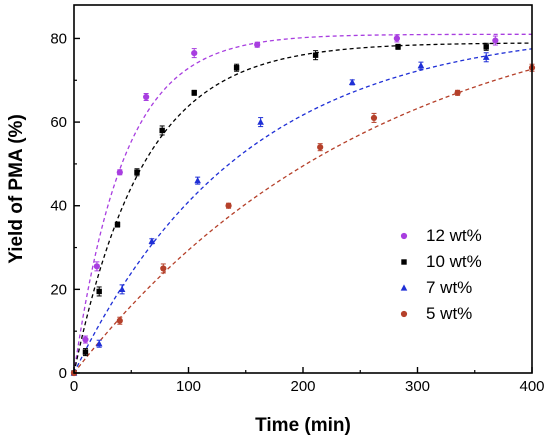  What do you see at coordinates (449, 287) in the screenshot?
I see `legend-label-3: 7 wt%` at bounding box center [449, 287].